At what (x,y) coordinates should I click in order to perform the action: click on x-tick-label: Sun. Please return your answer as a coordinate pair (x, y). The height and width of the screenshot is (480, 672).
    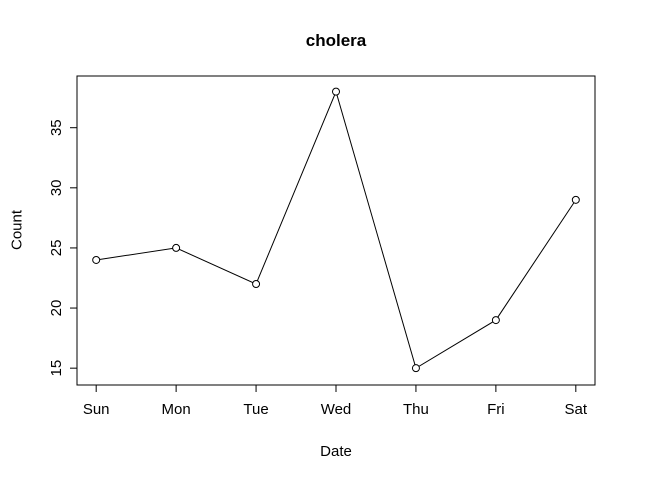
    Looking at the image, I should click on (96, 409).